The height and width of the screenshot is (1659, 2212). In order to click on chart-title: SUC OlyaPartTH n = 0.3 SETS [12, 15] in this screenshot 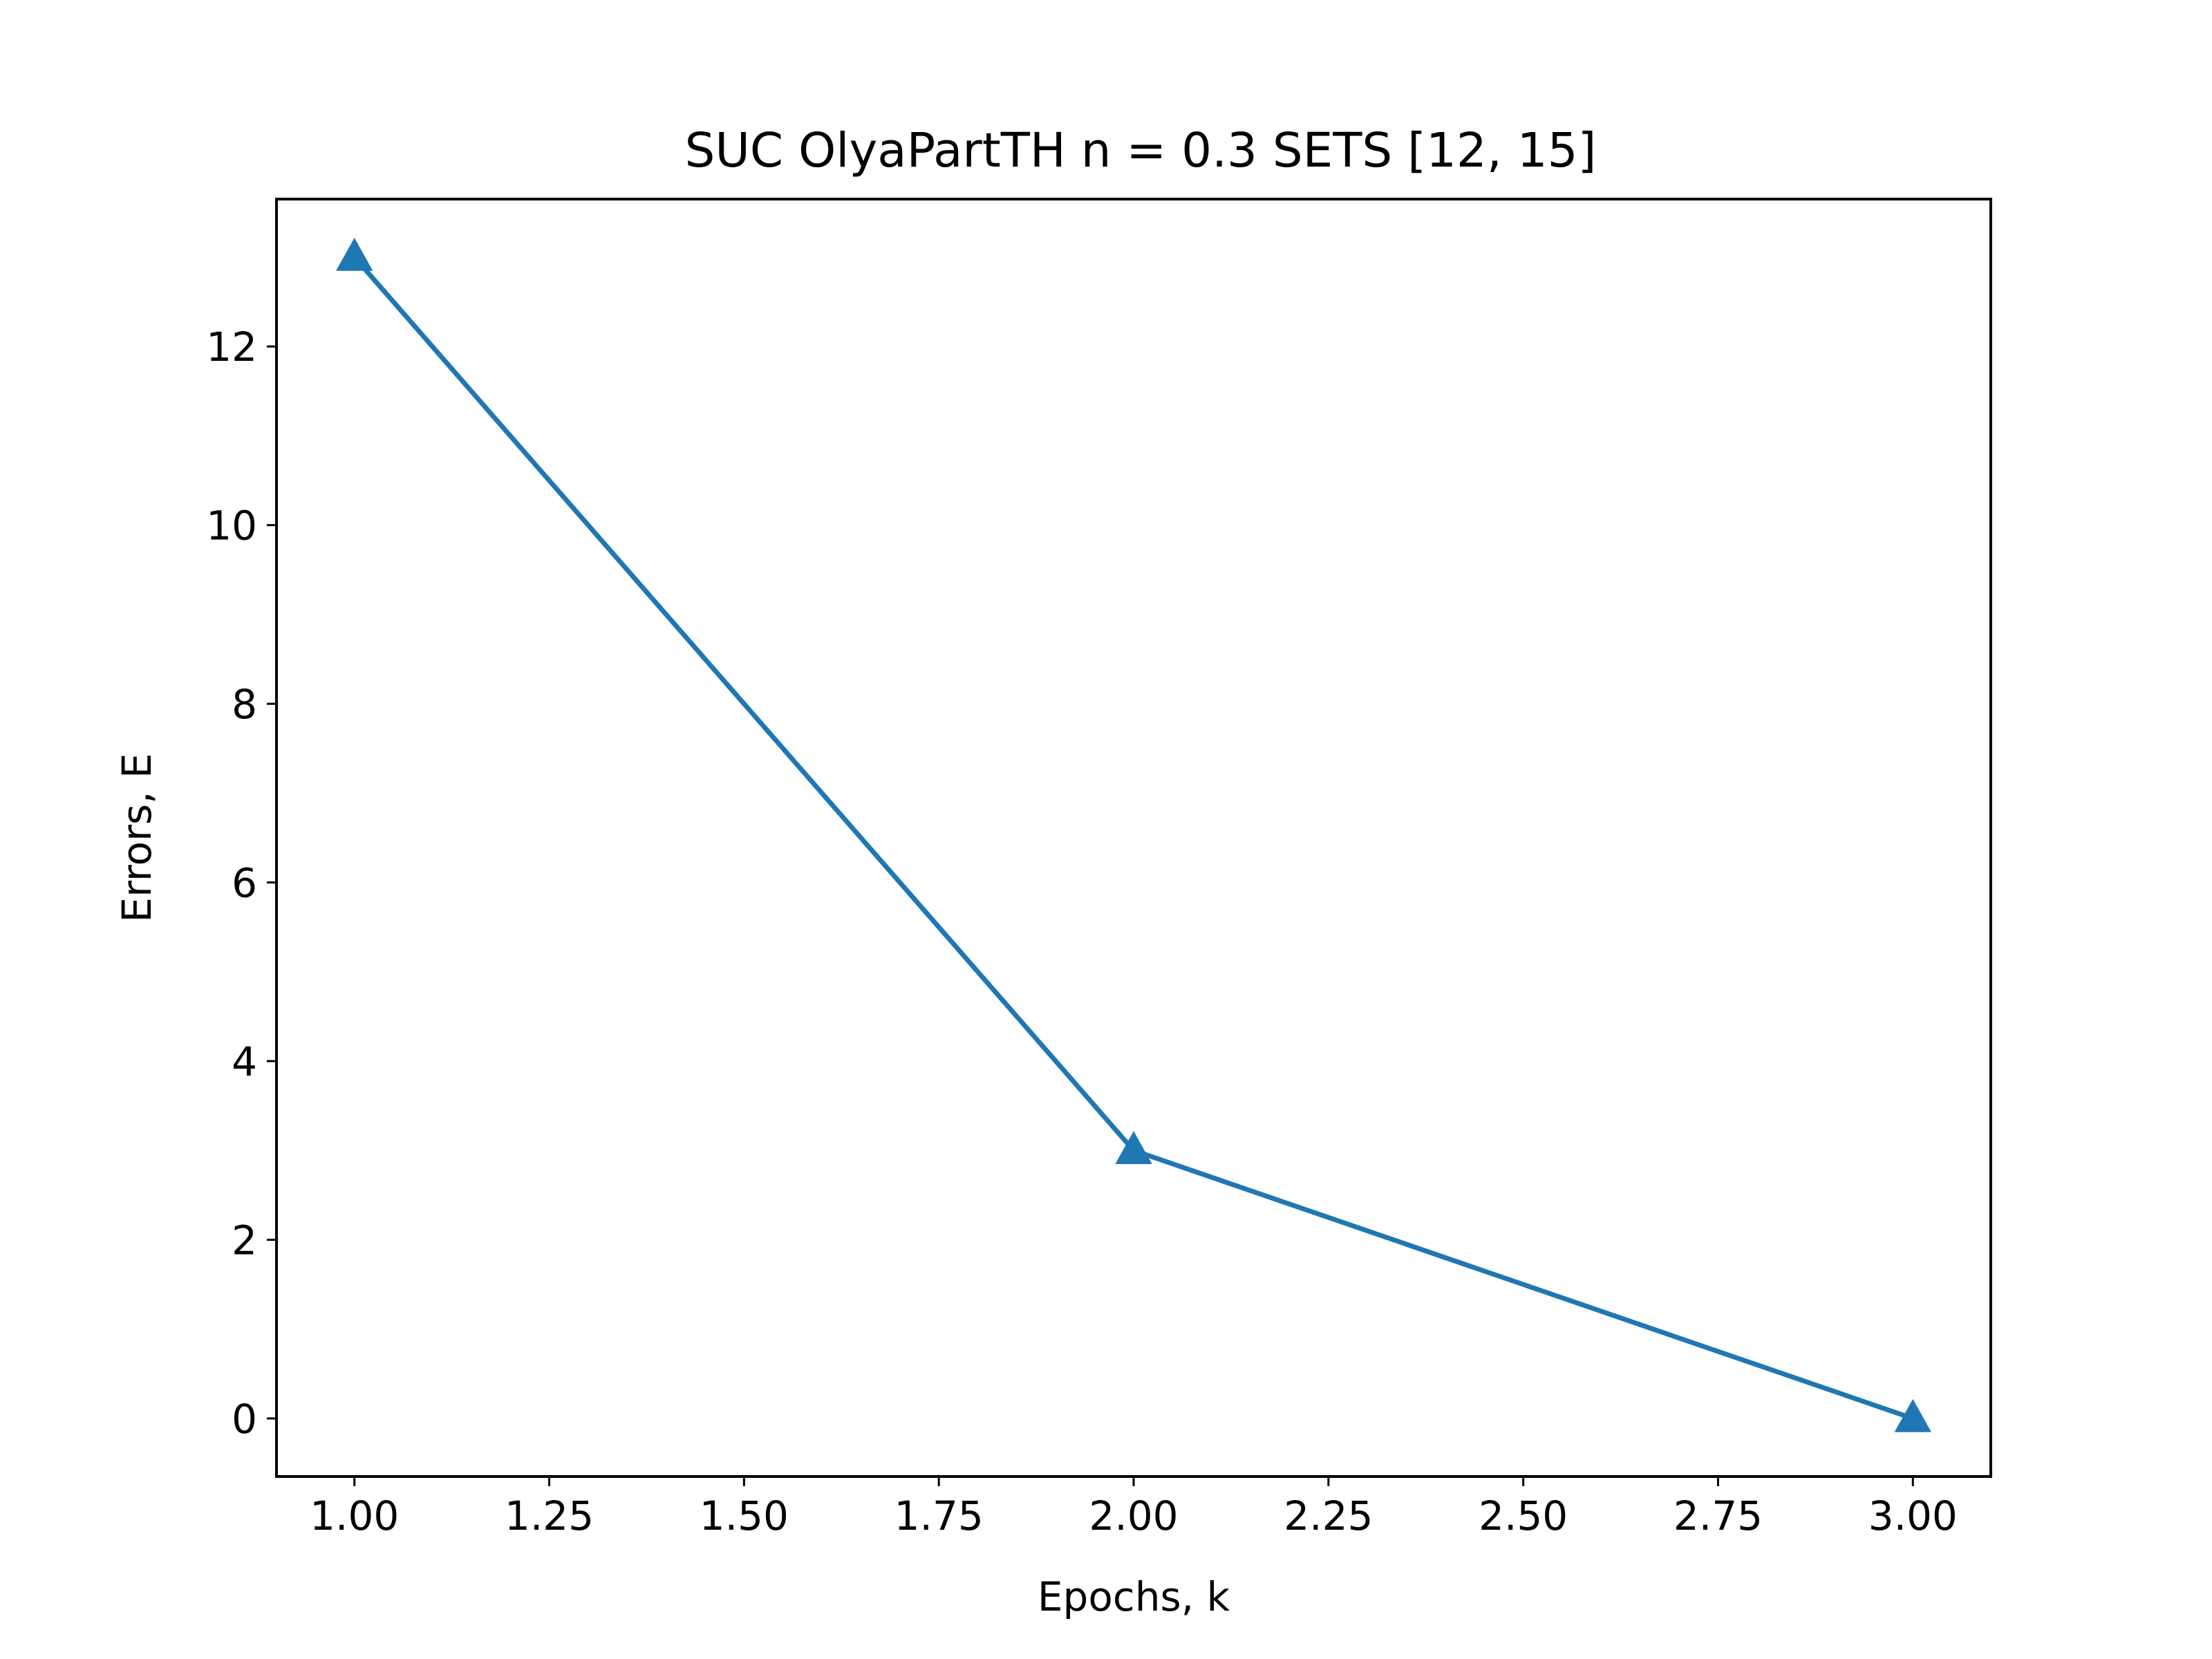, I will do `click(1141, 150)`.